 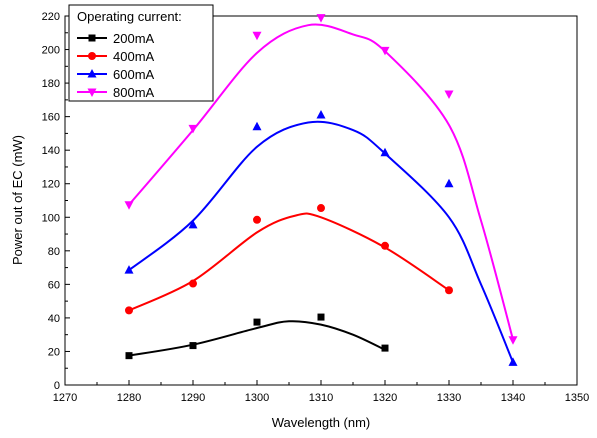 What do you see at coordinates (51, 151) in the screenshot?
I see `y-tick-label: 140` at bounding box center [51, 151].